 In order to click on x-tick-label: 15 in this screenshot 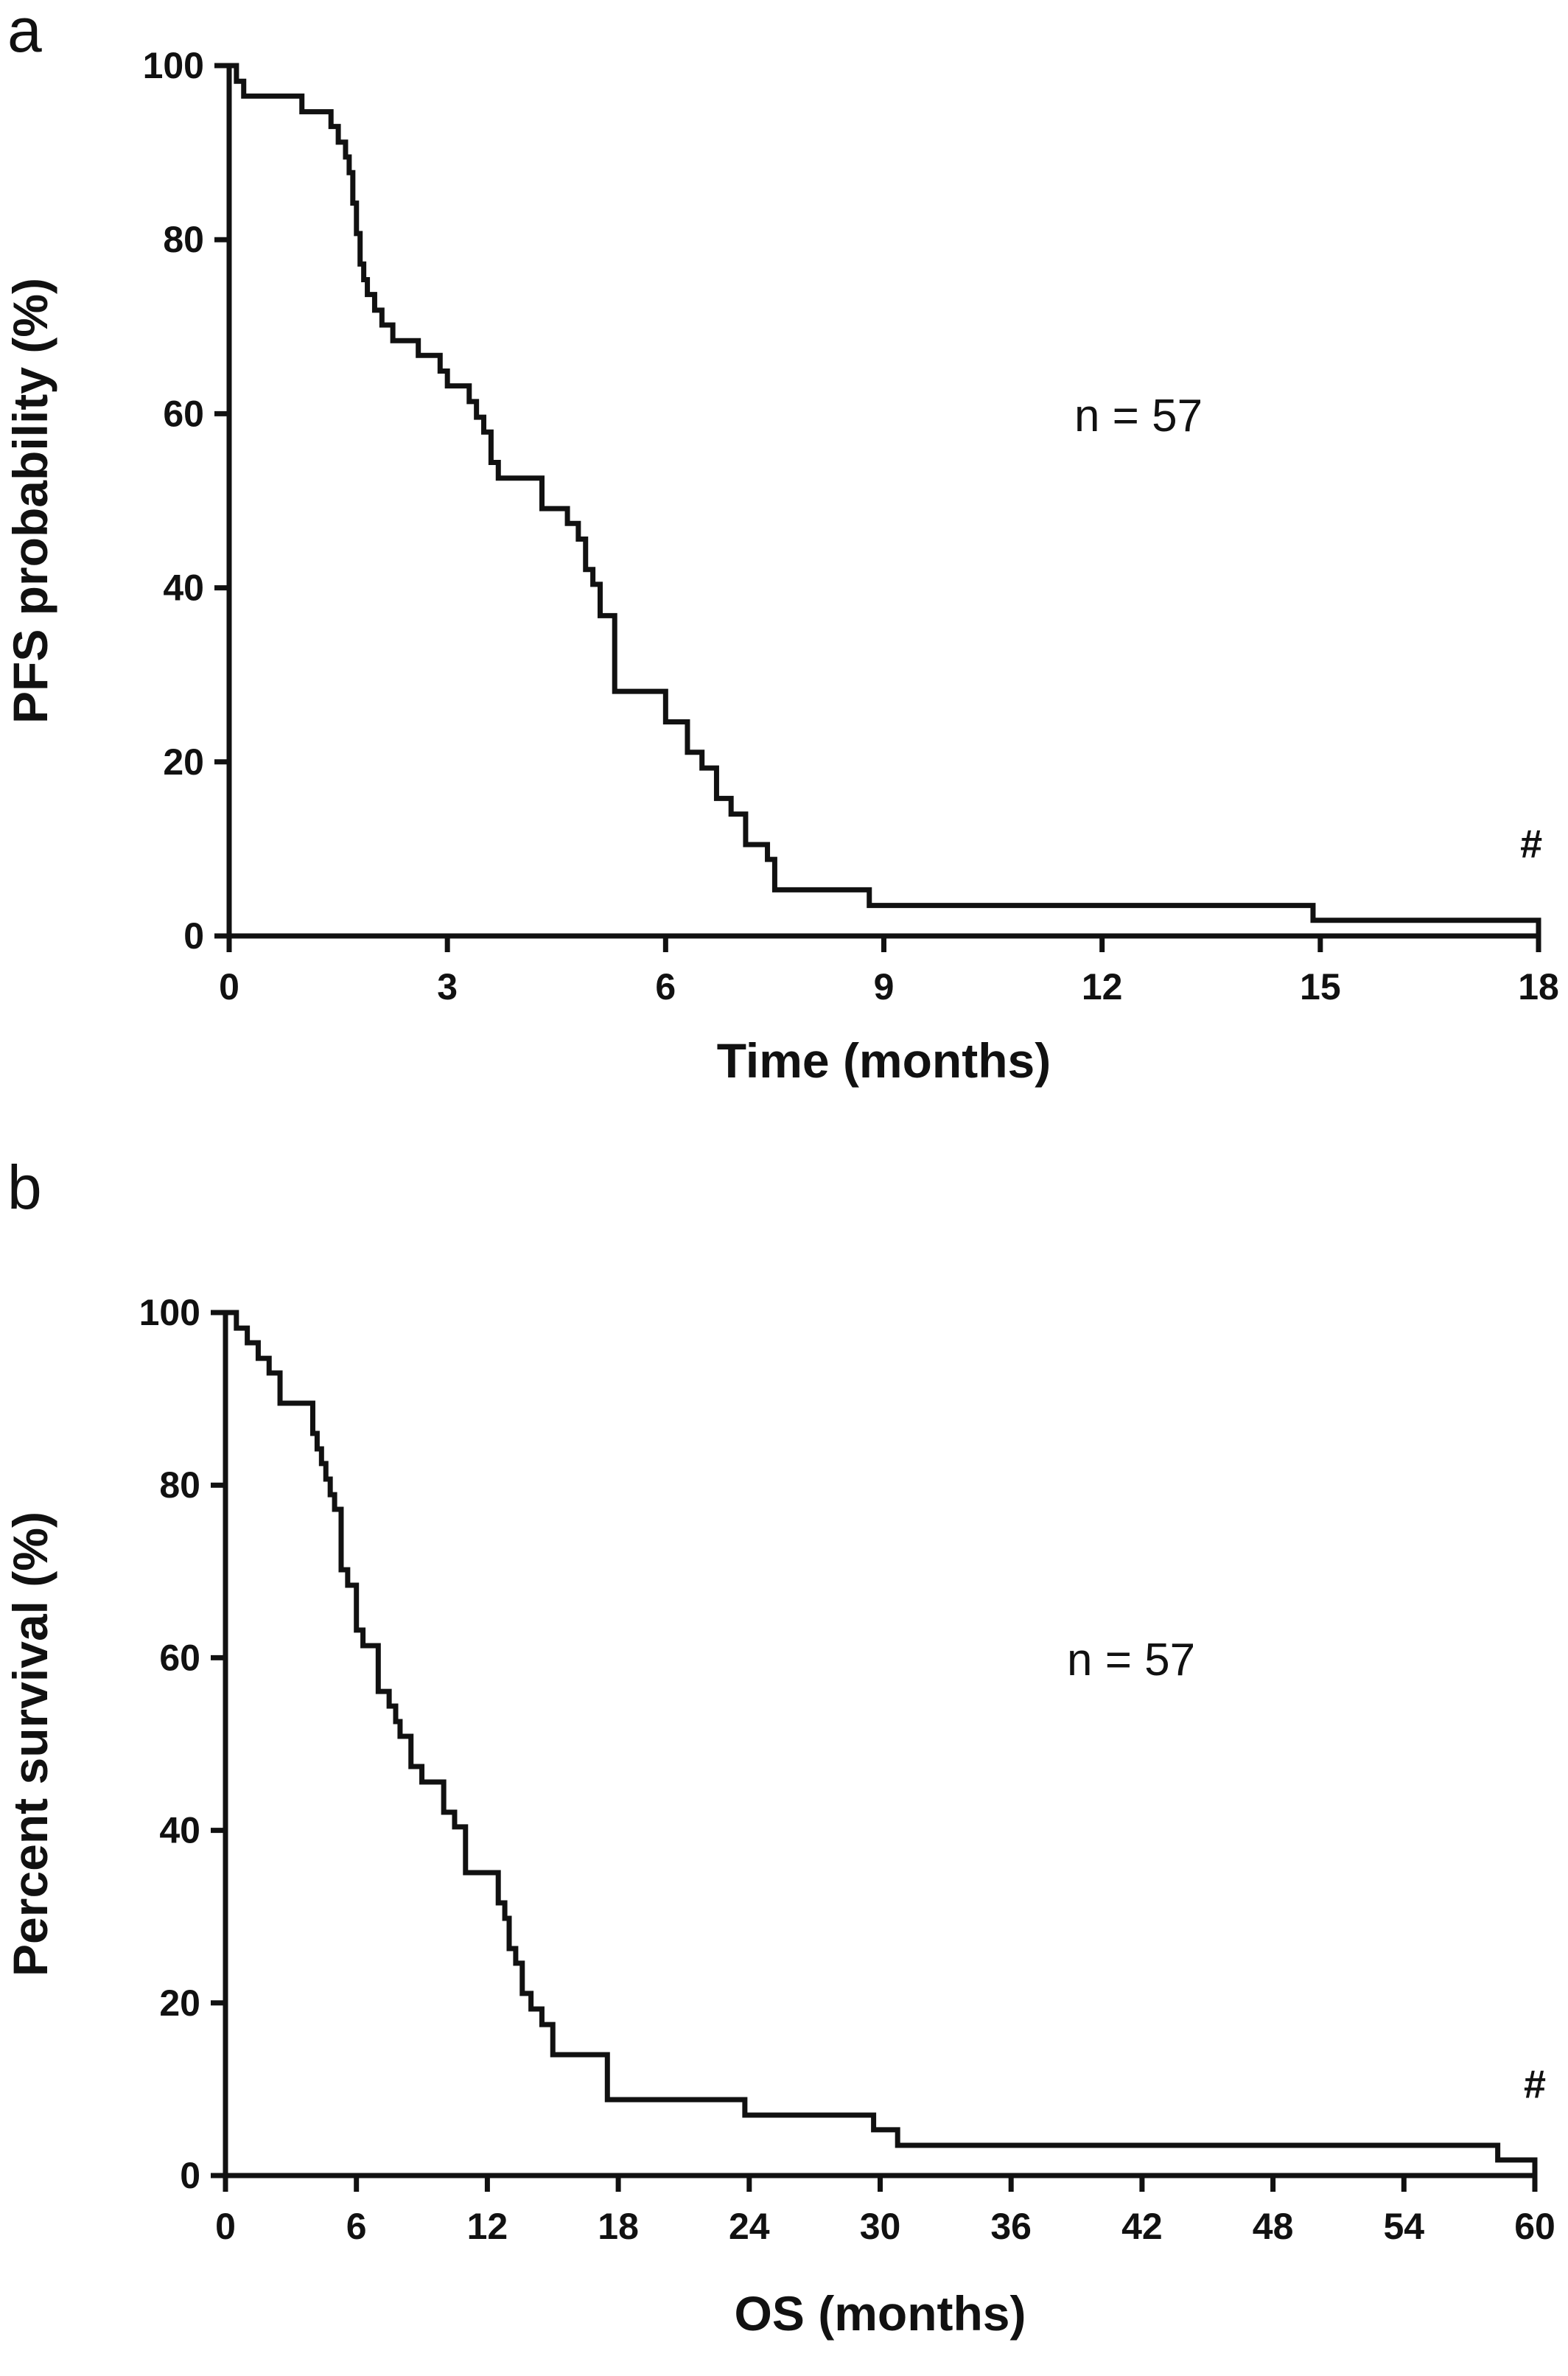, I will do `click(1320, 986)`.